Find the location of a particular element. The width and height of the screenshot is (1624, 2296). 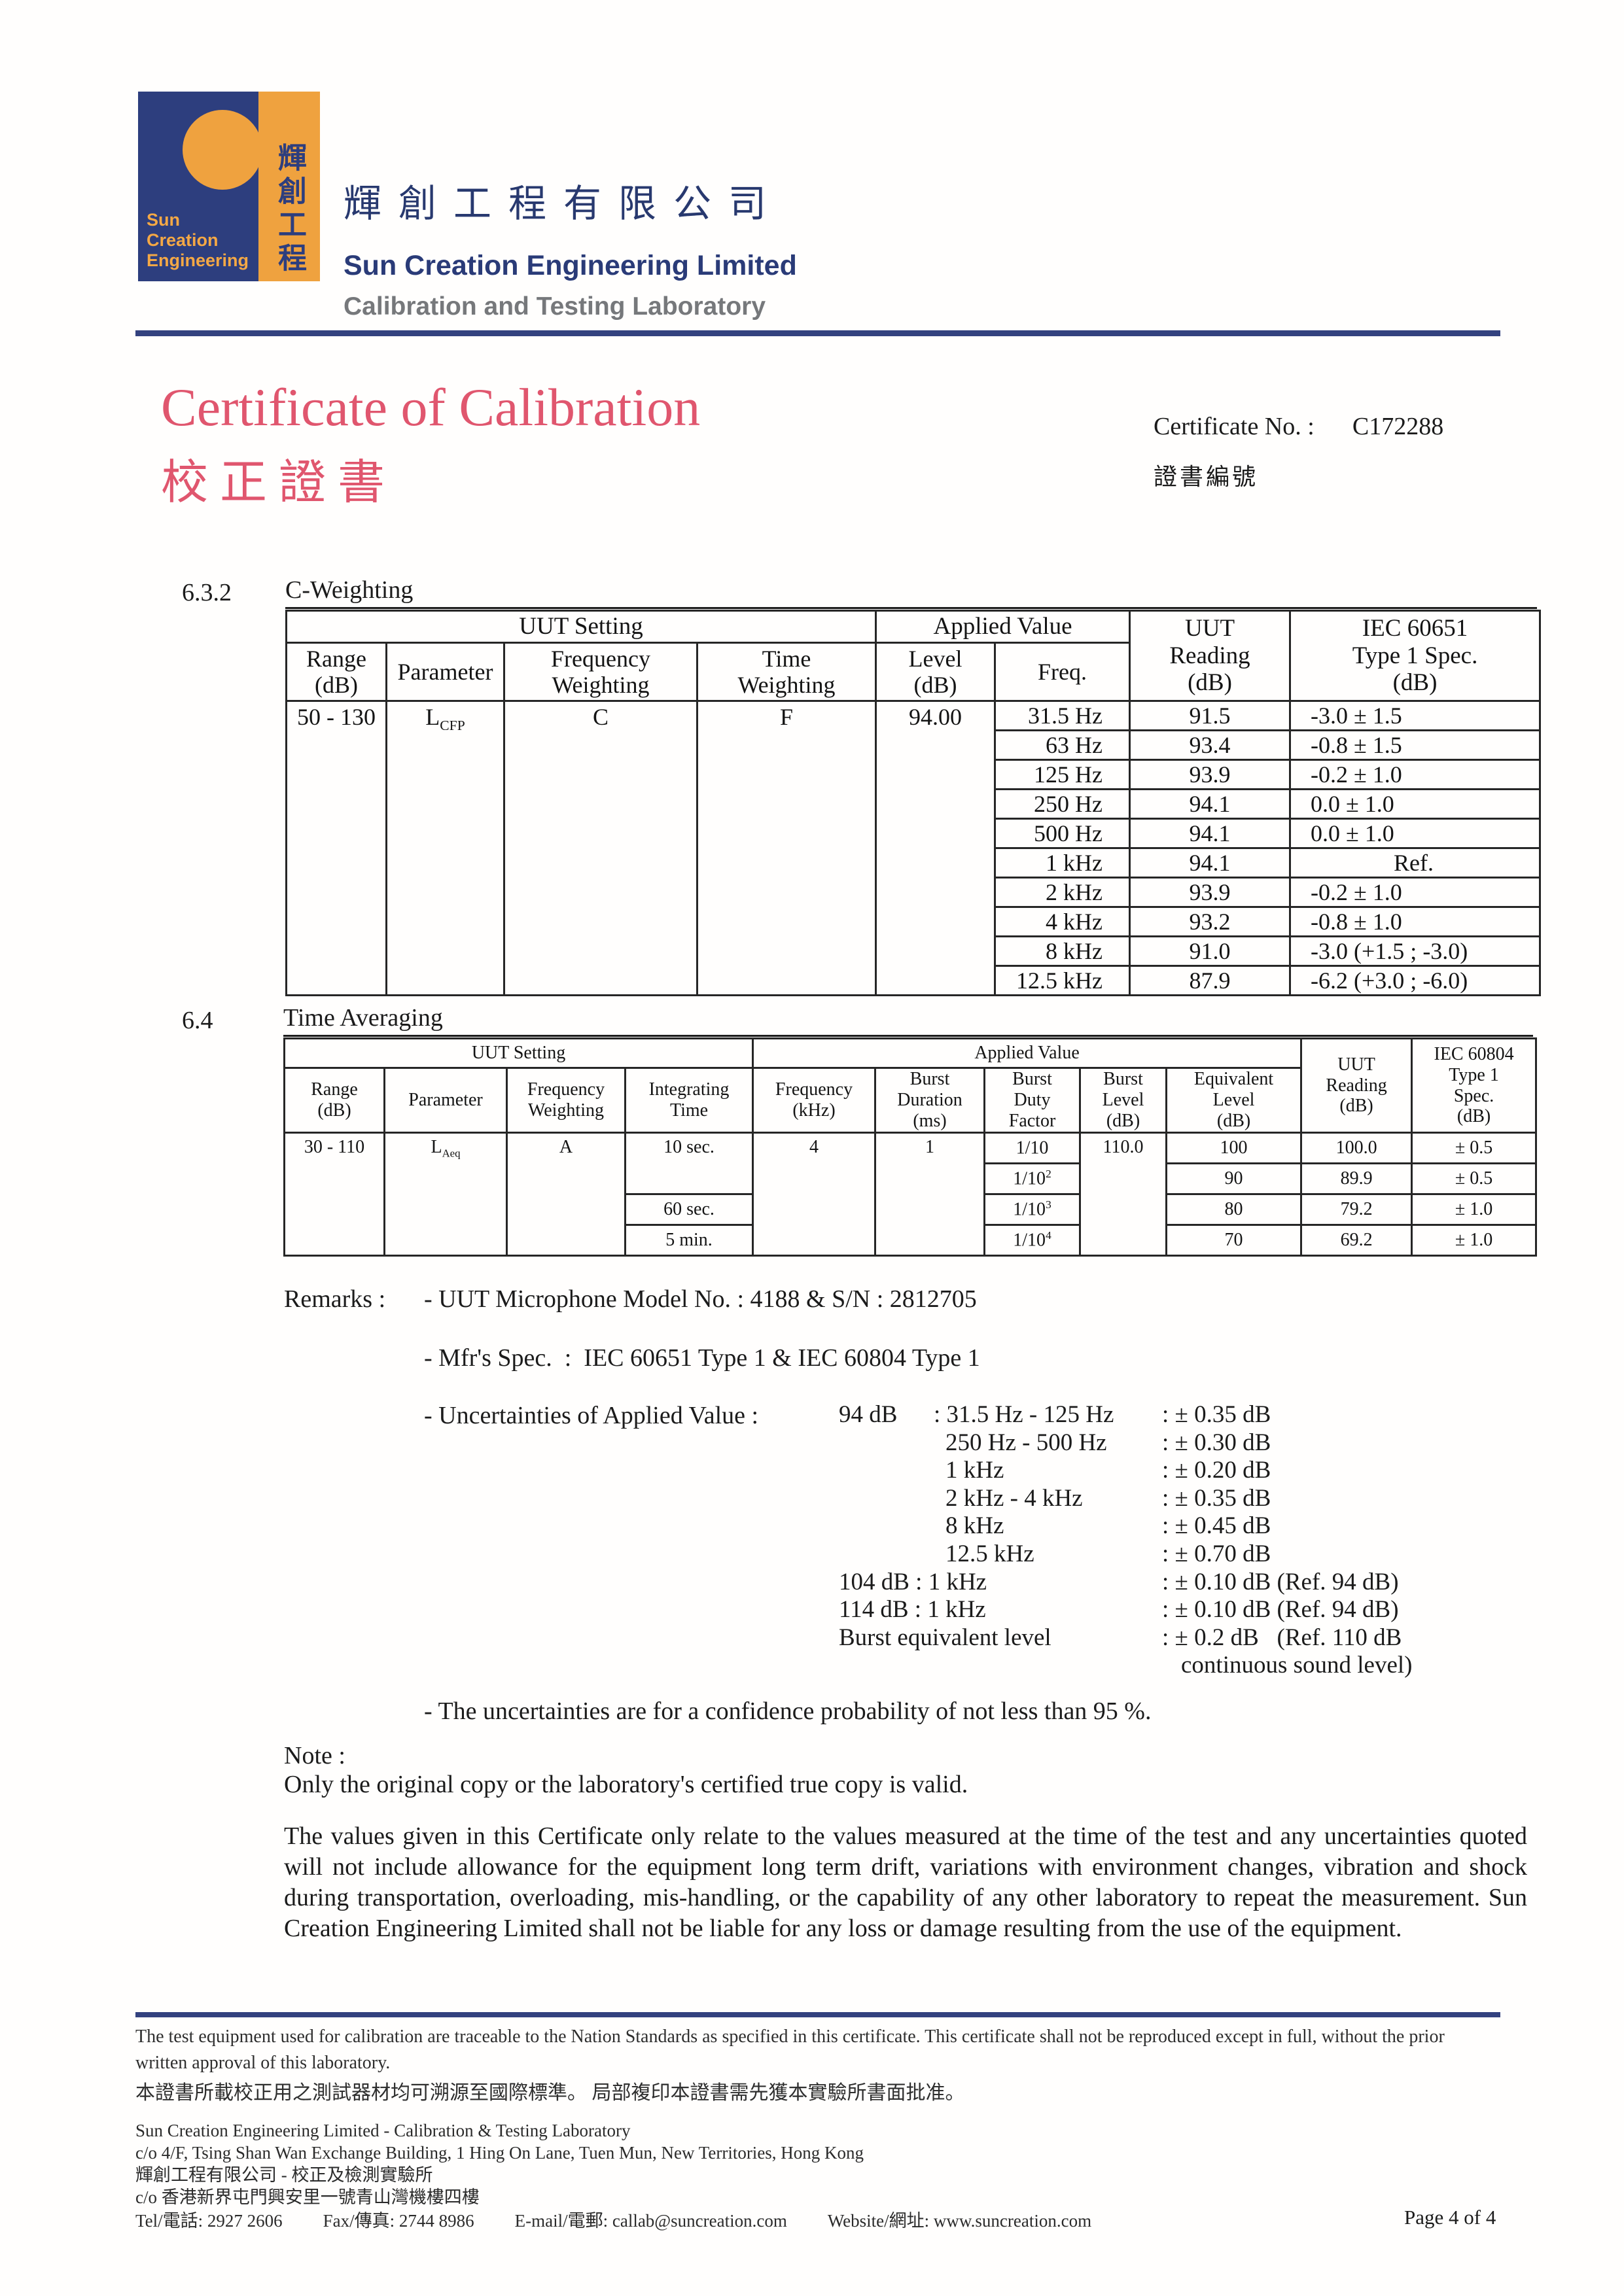

uncertainty-row: 8 kHz: ± 0.45 dB is located at coordinates (1126, 1526).